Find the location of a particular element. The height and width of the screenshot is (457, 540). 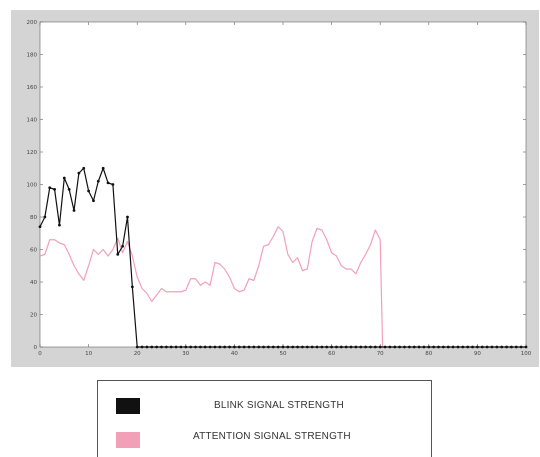

x-tick-label: 0 is located at coordinates (40, 354).